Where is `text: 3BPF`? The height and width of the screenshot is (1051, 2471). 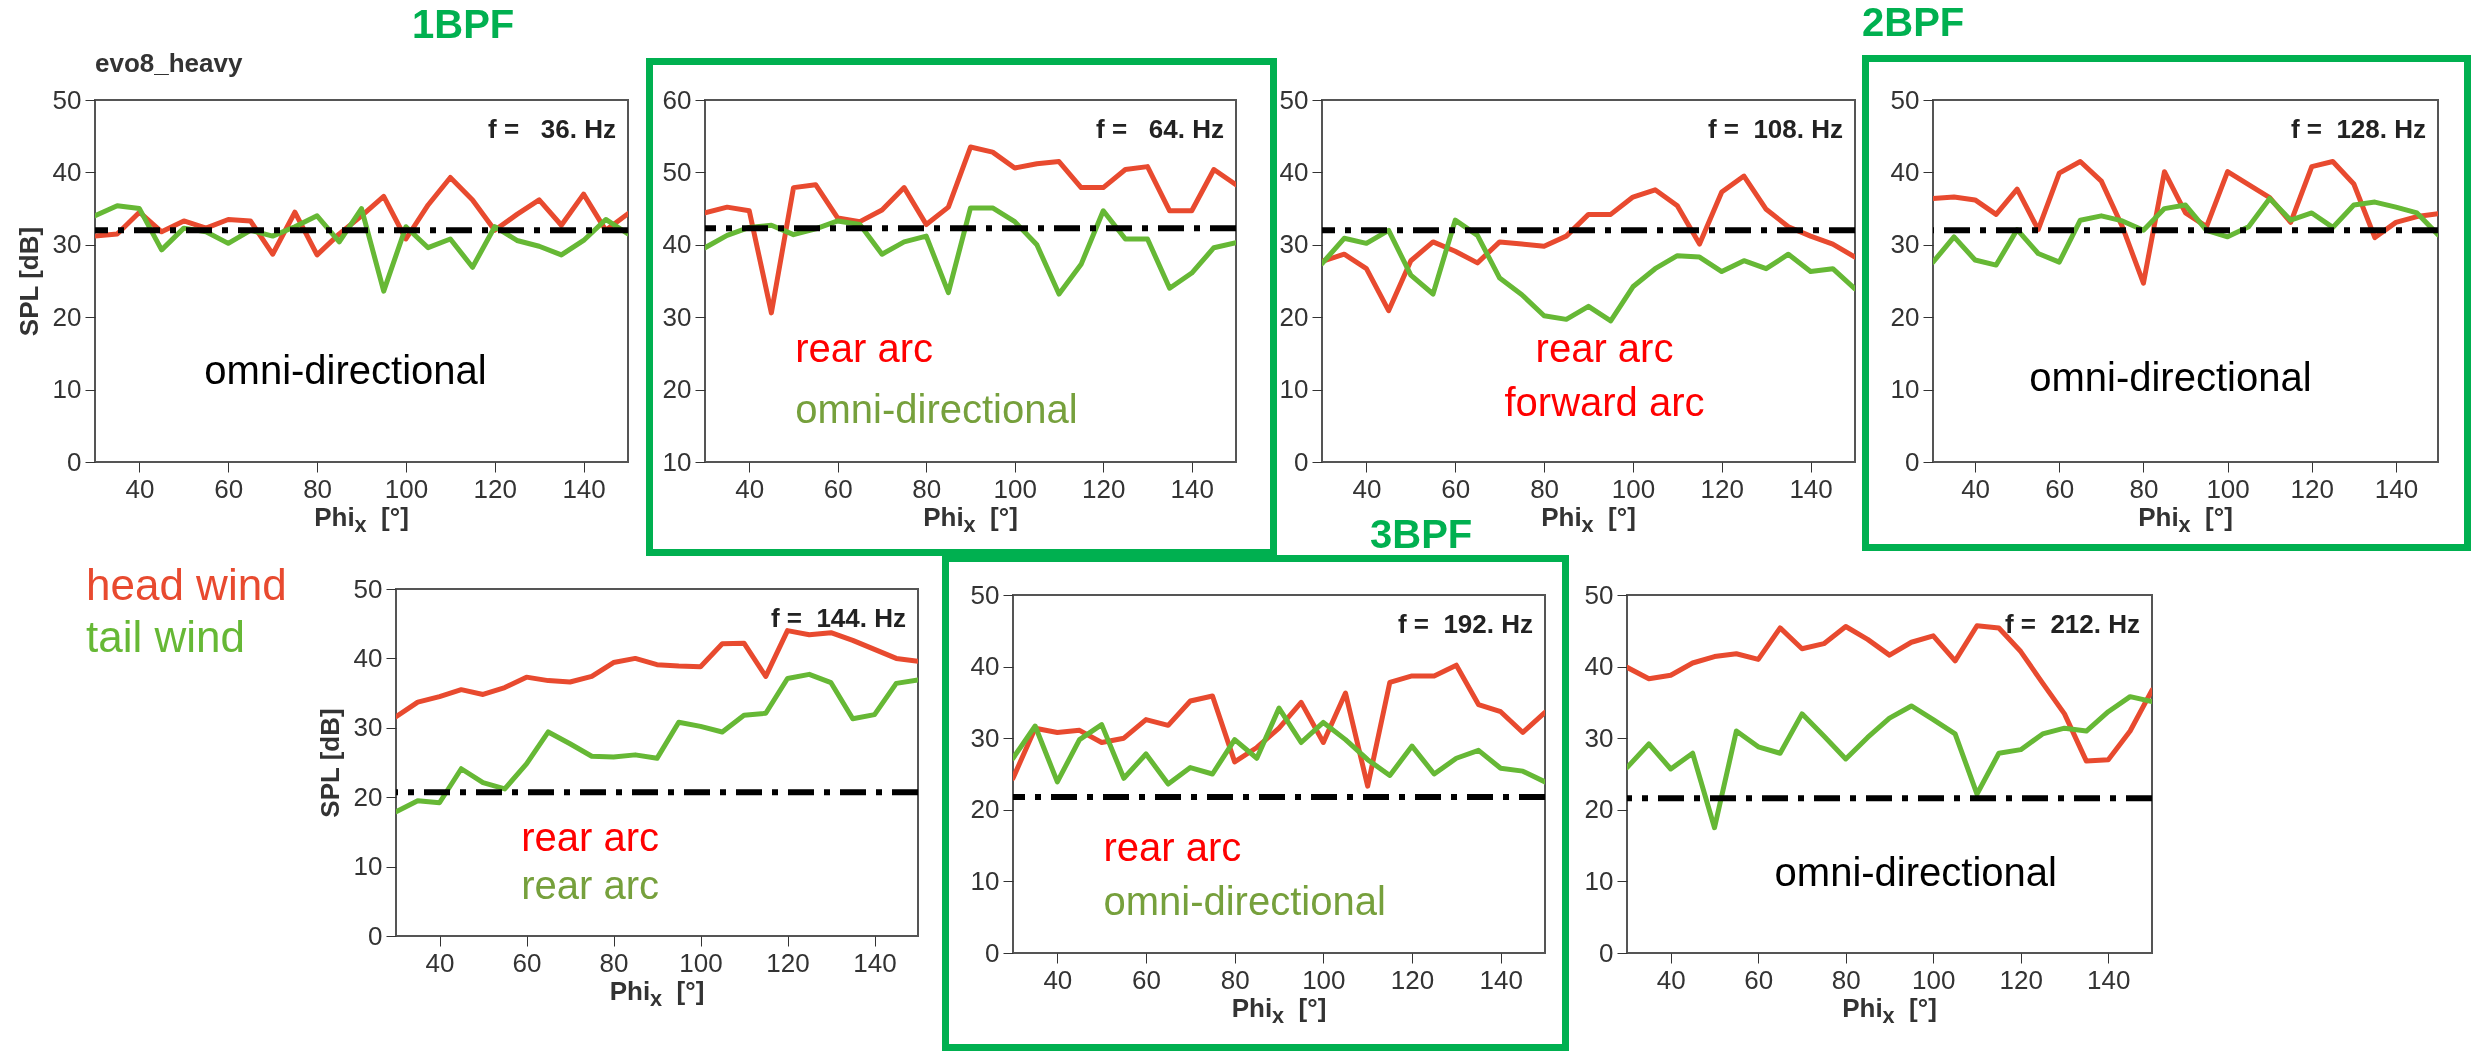
text: 3BPF is located at coordinates (1421, 534).